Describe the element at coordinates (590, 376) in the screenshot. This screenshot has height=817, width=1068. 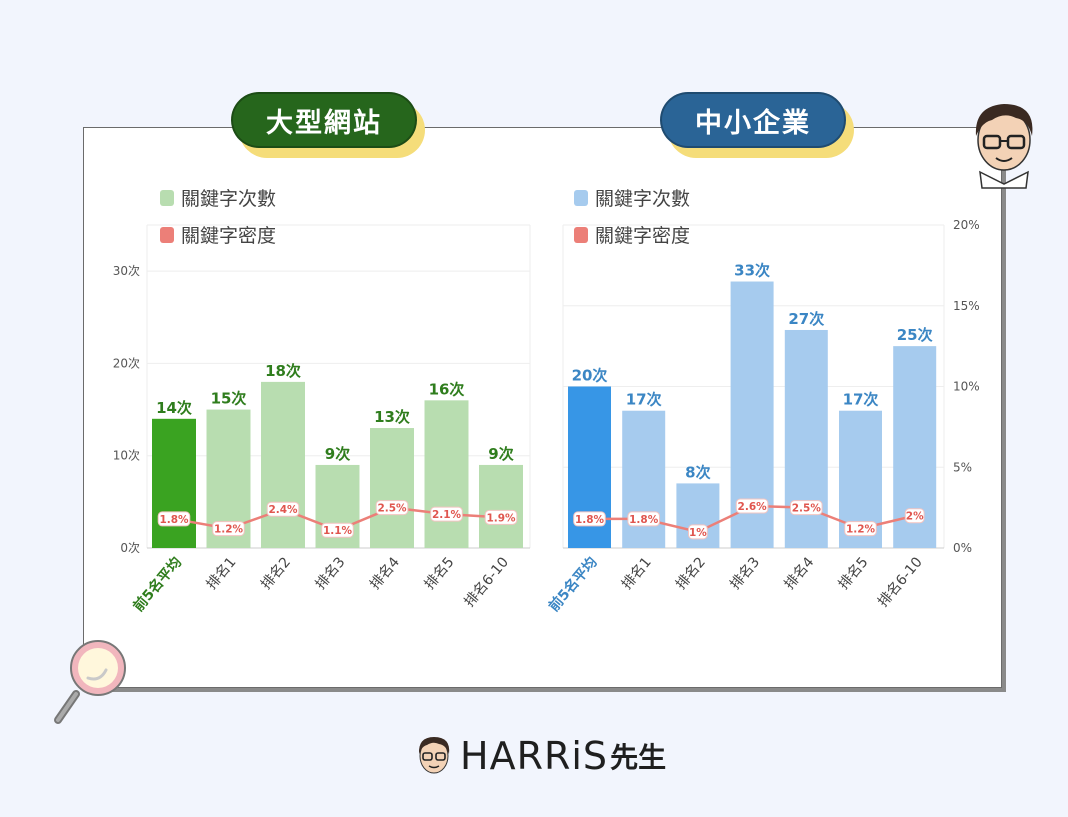
I see `bar-value-label: 20次` at that location.